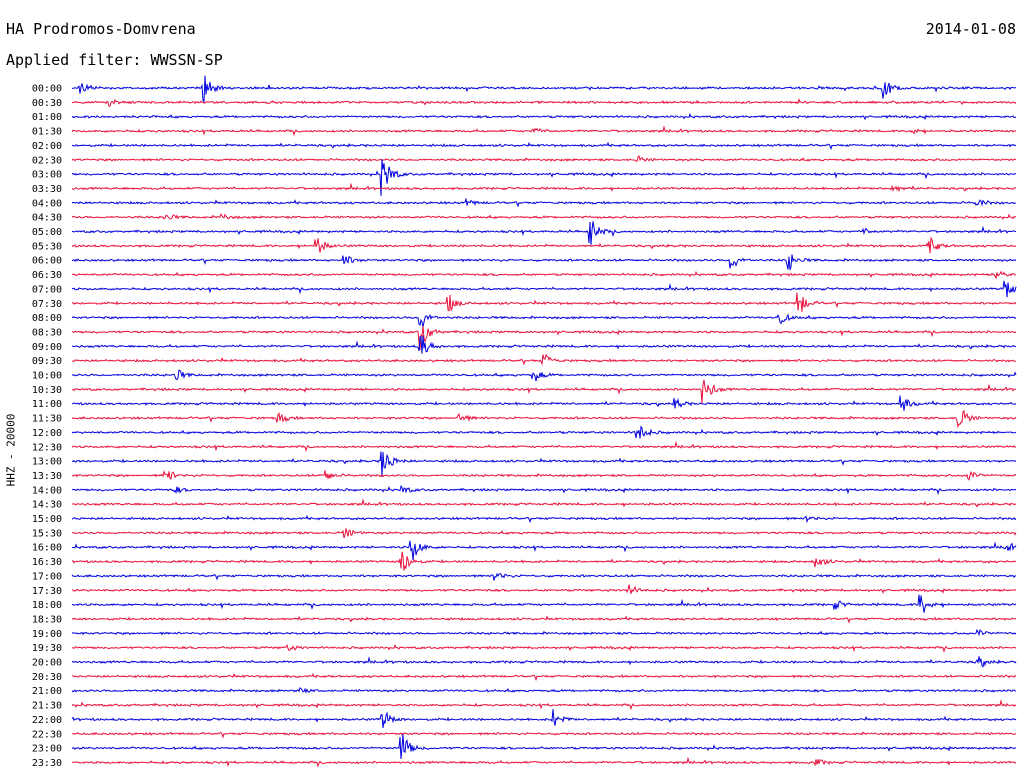  What do you see at coordinates (47, 734) in the screenshot?
I see `row-time-label: 22:30` at bounding box center [47, 734].